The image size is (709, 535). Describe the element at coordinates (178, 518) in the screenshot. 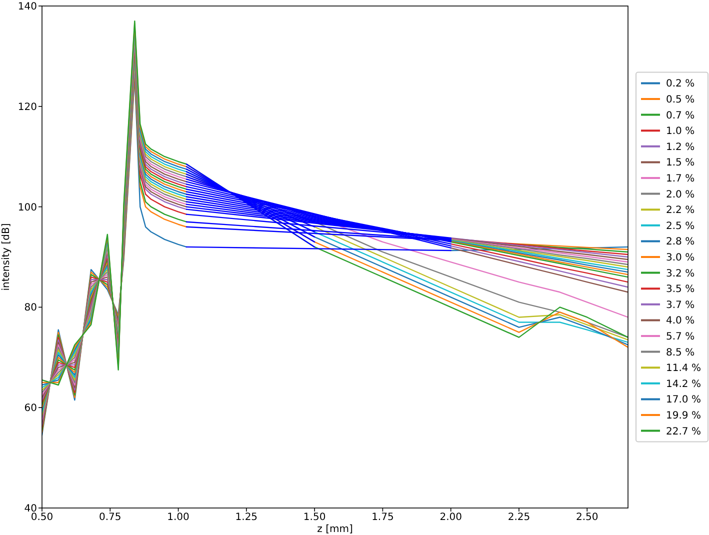

I see `x-tick-label: 1.00` at that location.